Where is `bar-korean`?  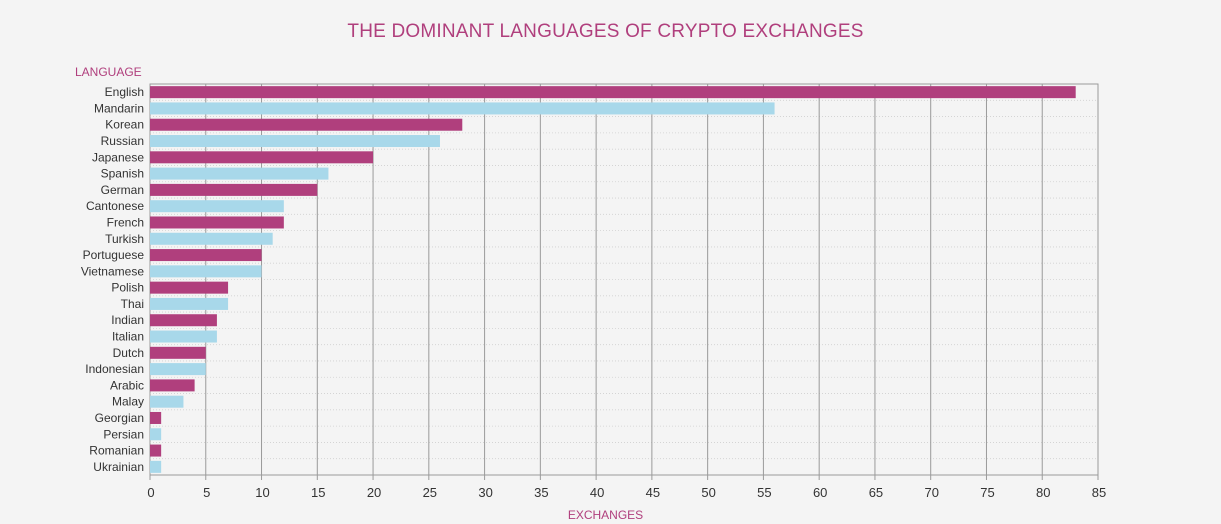
bar-korean is located at coordinates (306, 124).